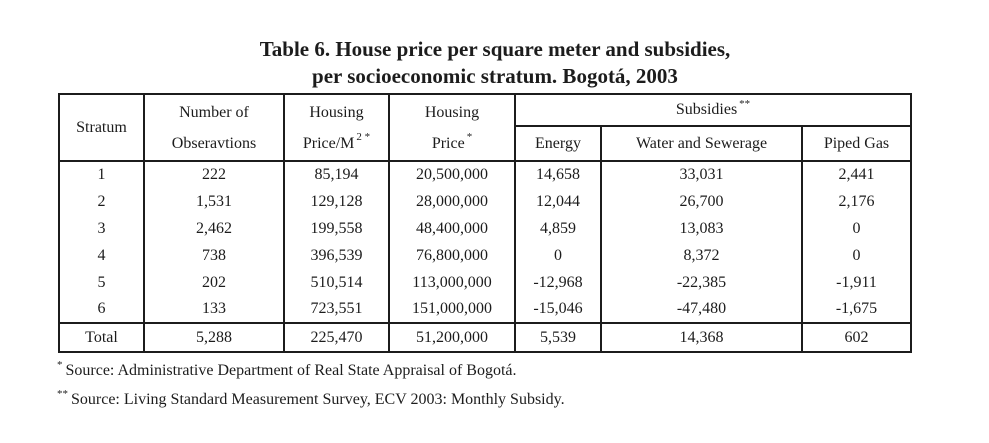  Describe the element at coordinates (214, 174) in the screenshot. I see `cell-observations: 222` at that location.